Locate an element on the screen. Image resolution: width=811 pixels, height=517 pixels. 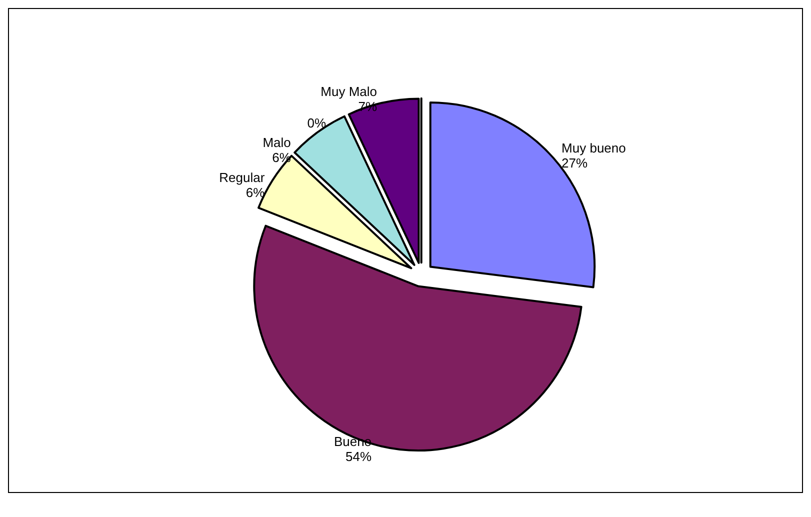
data-label: 6% is located at coordinates (256, 192).